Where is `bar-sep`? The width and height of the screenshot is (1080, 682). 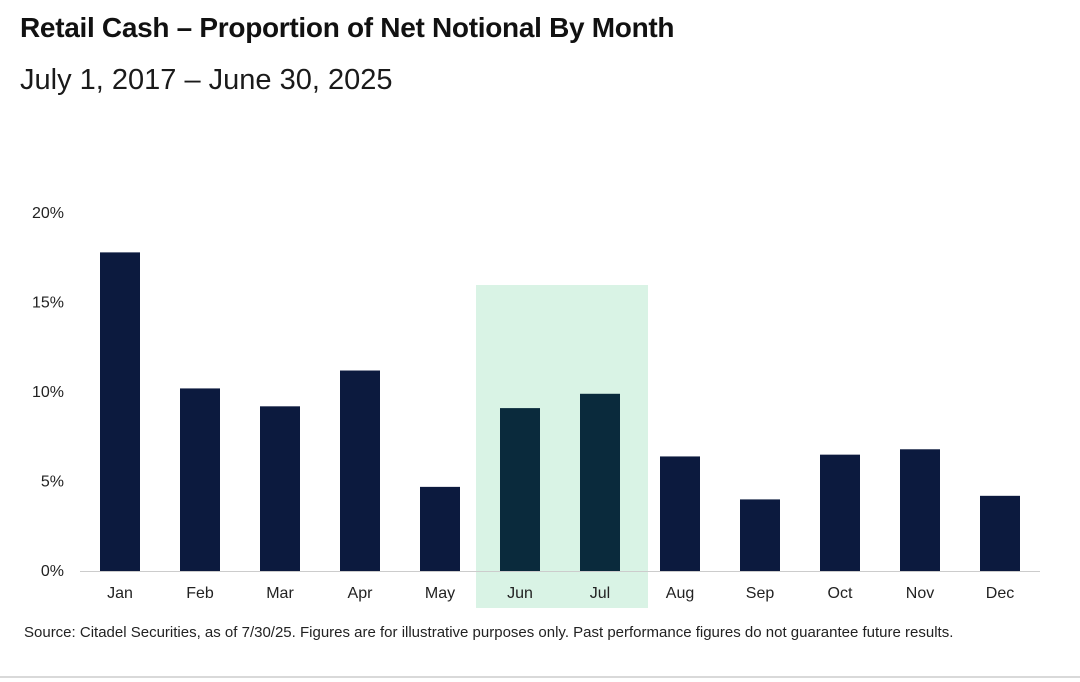
bar-sep is located at coordinates (760, 535).